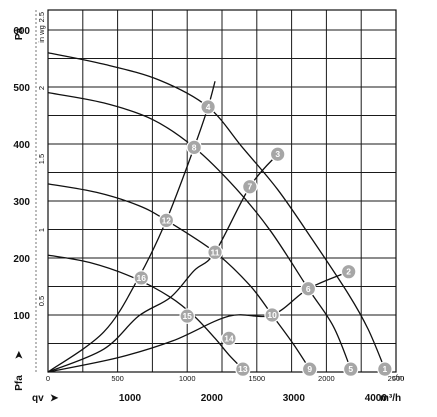 The image size is (437, 417). I want to click on marker-label: 15, so click(187, 316).